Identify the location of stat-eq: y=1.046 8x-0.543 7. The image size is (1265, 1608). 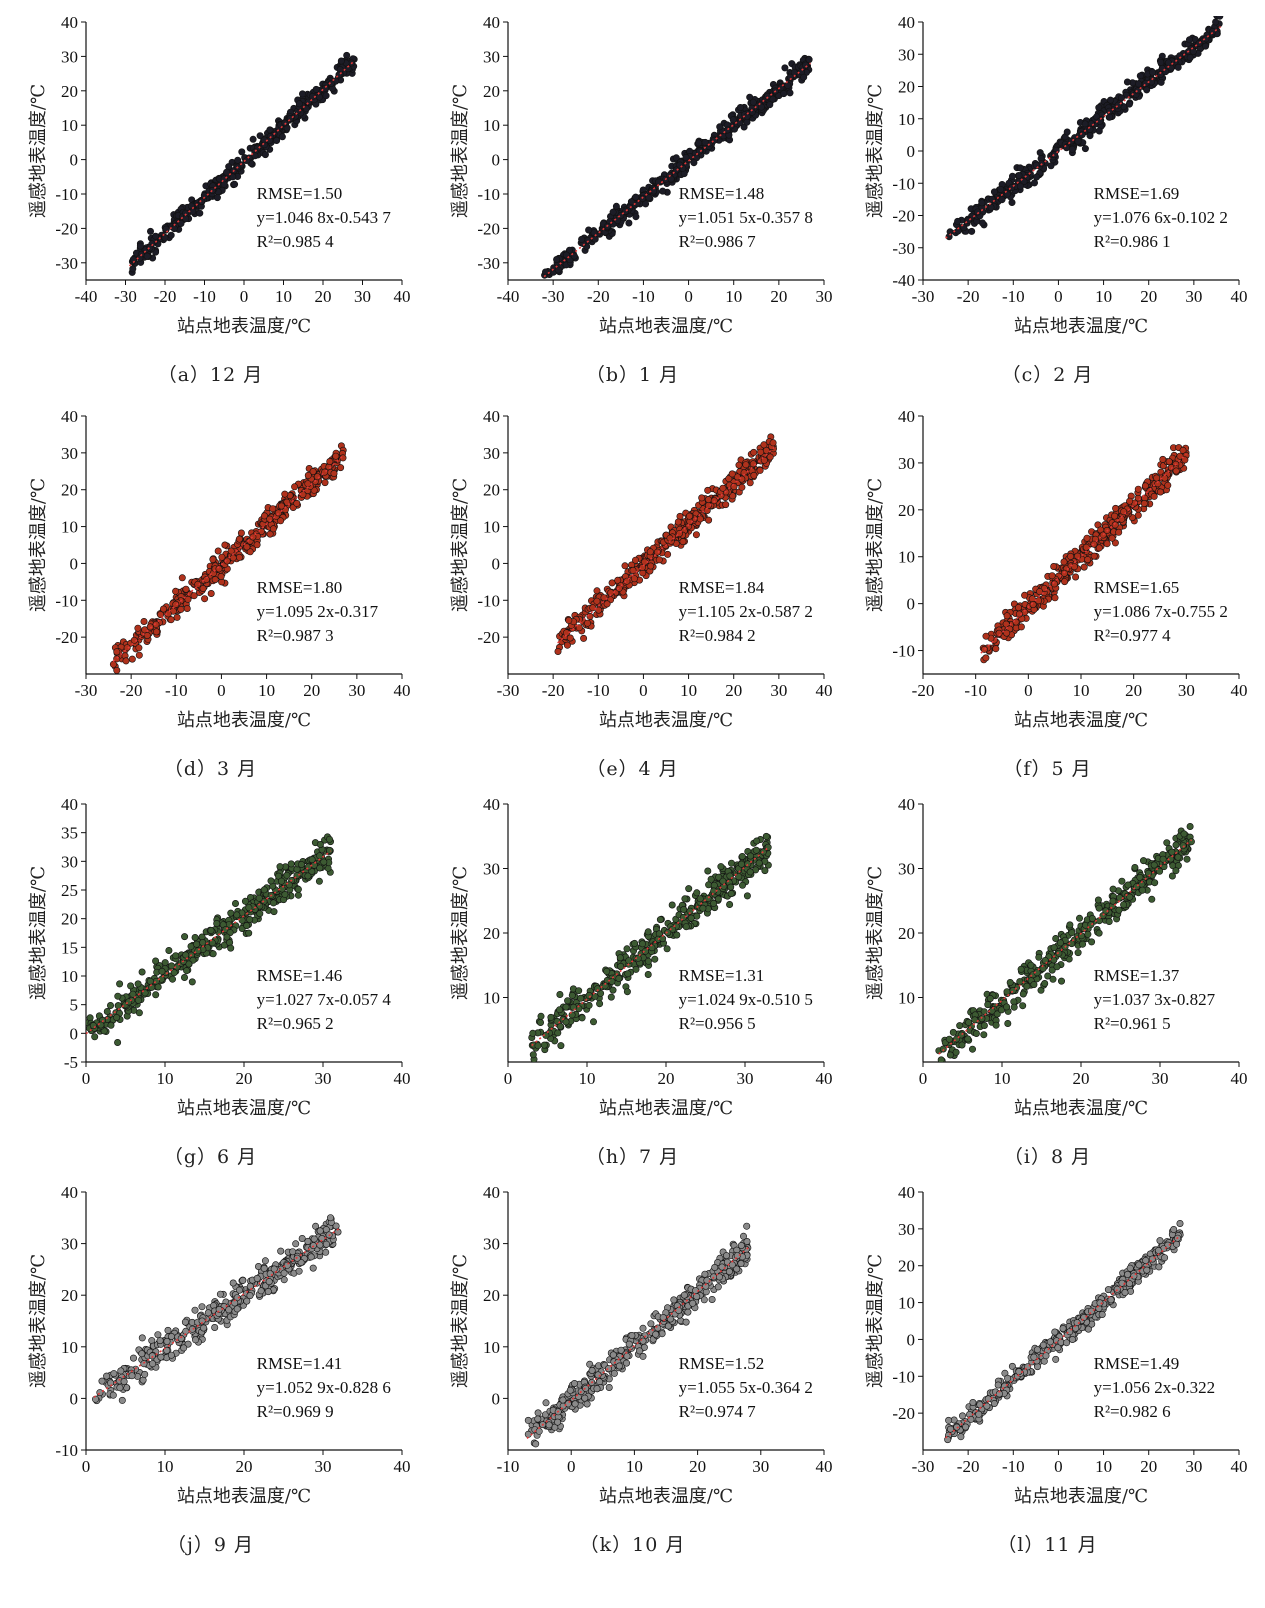
(323, 217).